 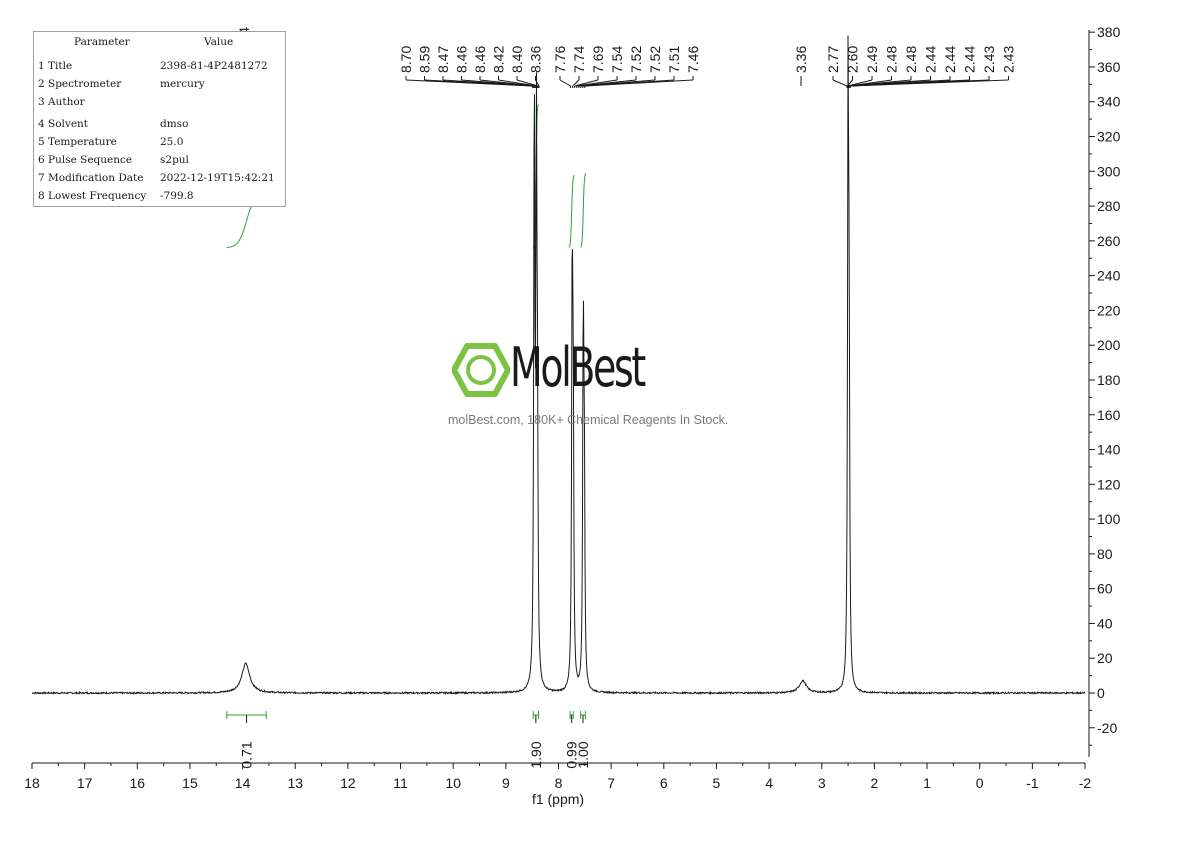 I want to click on parameter-row: 8 Lowest Frequency -799.8, so click(x=116, y=196).